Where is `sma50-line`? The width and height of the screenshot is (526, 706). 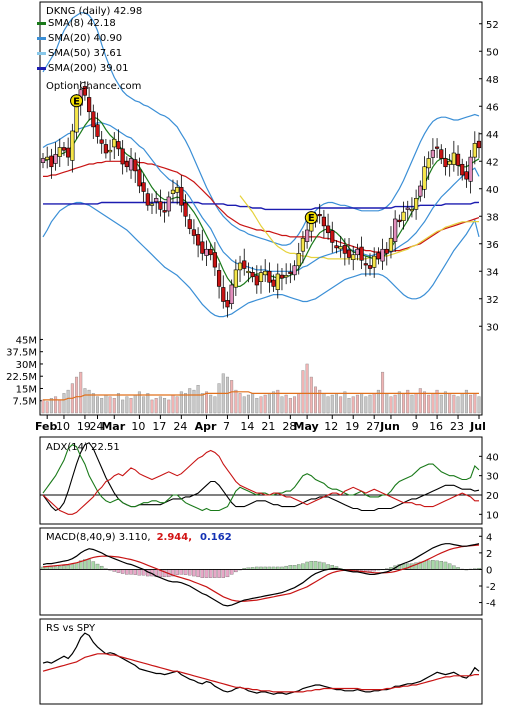 sma50-line is located at coordinates (359, 227).